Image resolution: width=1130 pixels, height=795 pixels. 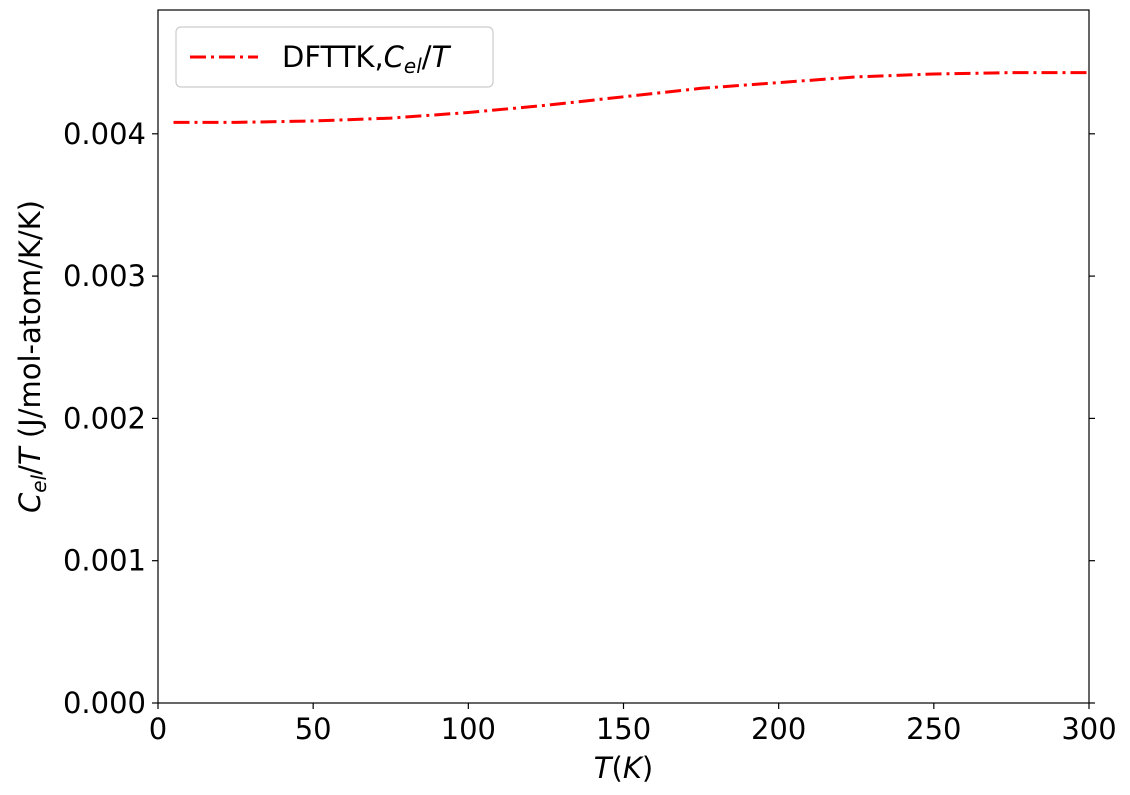 I want to click on x-axis-ticks: 0 50 100 150 200 250 300, so click(x=633, y=724).